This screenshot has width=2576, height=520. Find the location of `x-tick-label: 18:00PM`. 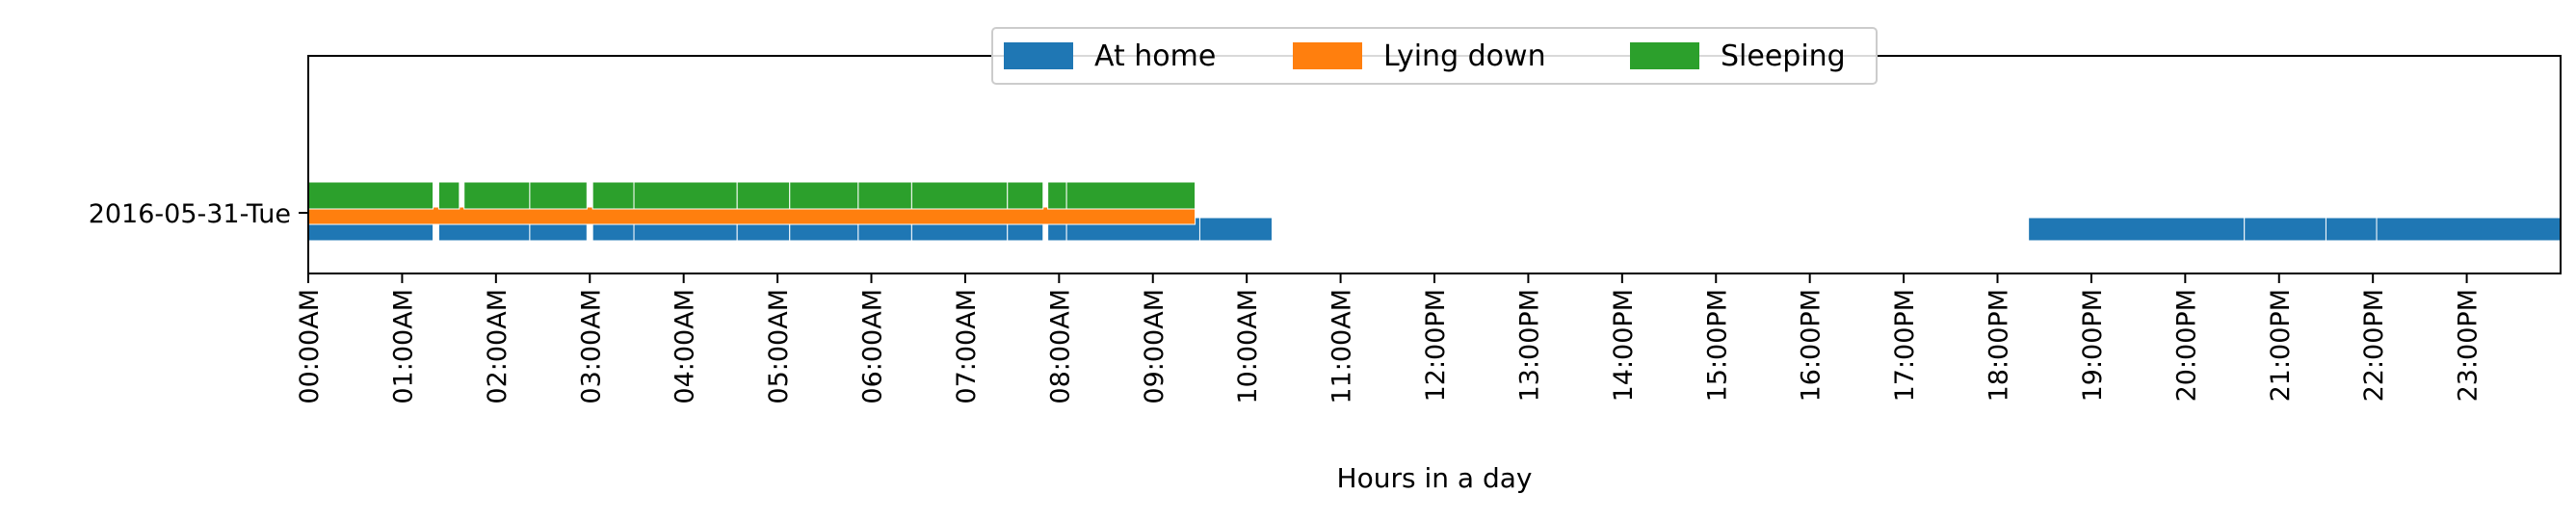

x-tick-label: 18:00PM is located at coordinates (2000, 345).